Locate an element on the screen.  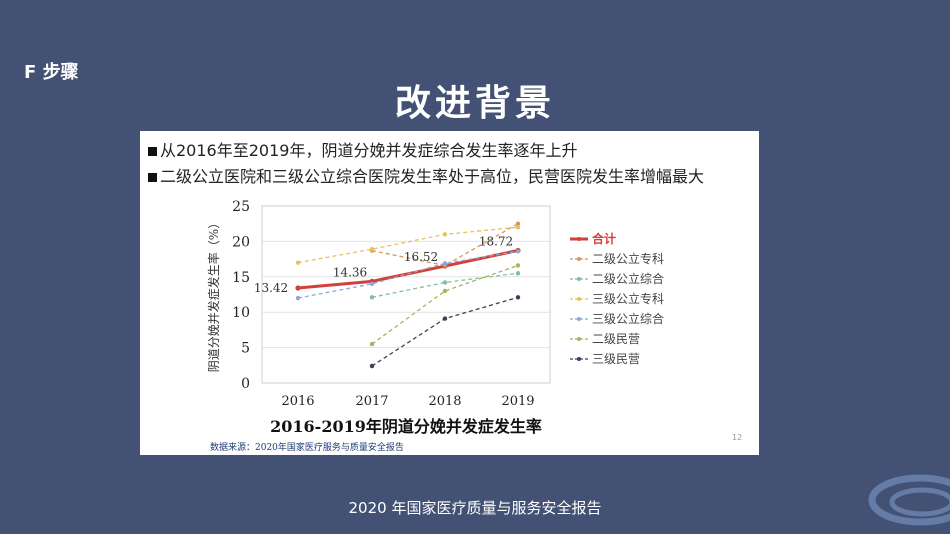
legend-label: 三级民营 is located at coordinates (616, 359).